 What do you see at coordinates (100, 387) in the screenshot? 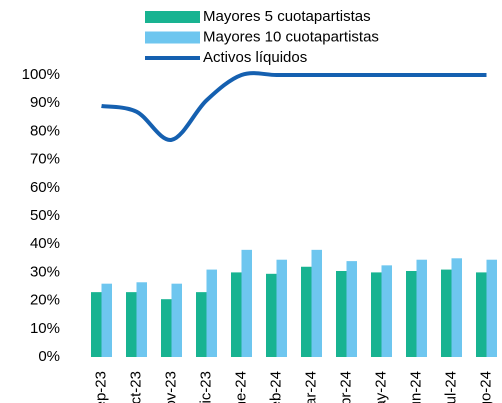
I see `x-tick-label: sep-23` at bounding box center [100, 387].